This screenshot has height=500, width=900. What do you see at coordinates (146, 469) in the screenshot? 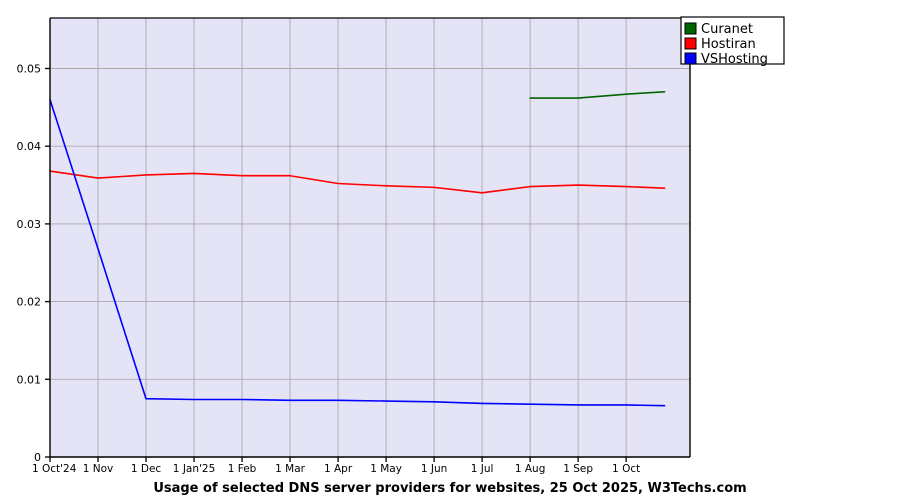
I see `x-axis-tick-label: 1 Dec` at bounding box center [146, 469].